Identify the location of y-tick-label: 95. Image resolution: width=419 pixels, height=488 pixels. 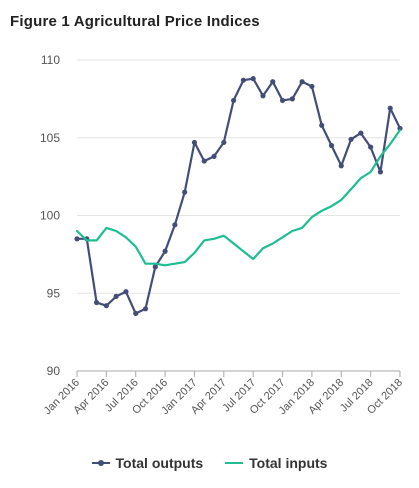
(54, 293).